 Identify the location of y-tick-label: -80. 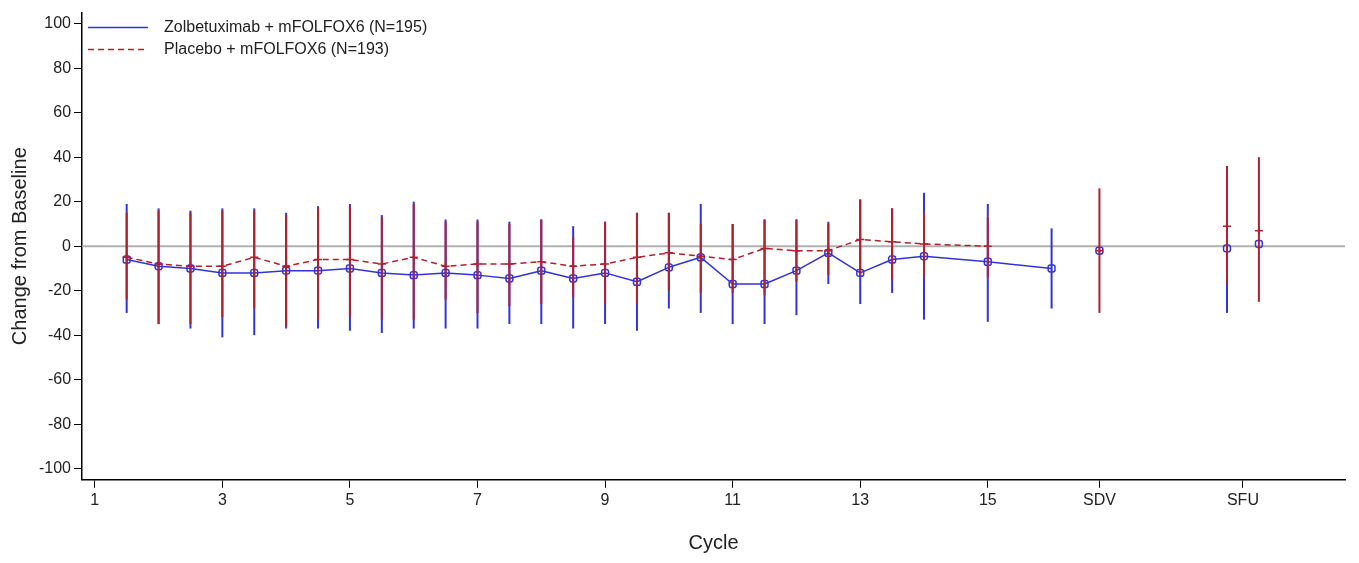
(59, 423).